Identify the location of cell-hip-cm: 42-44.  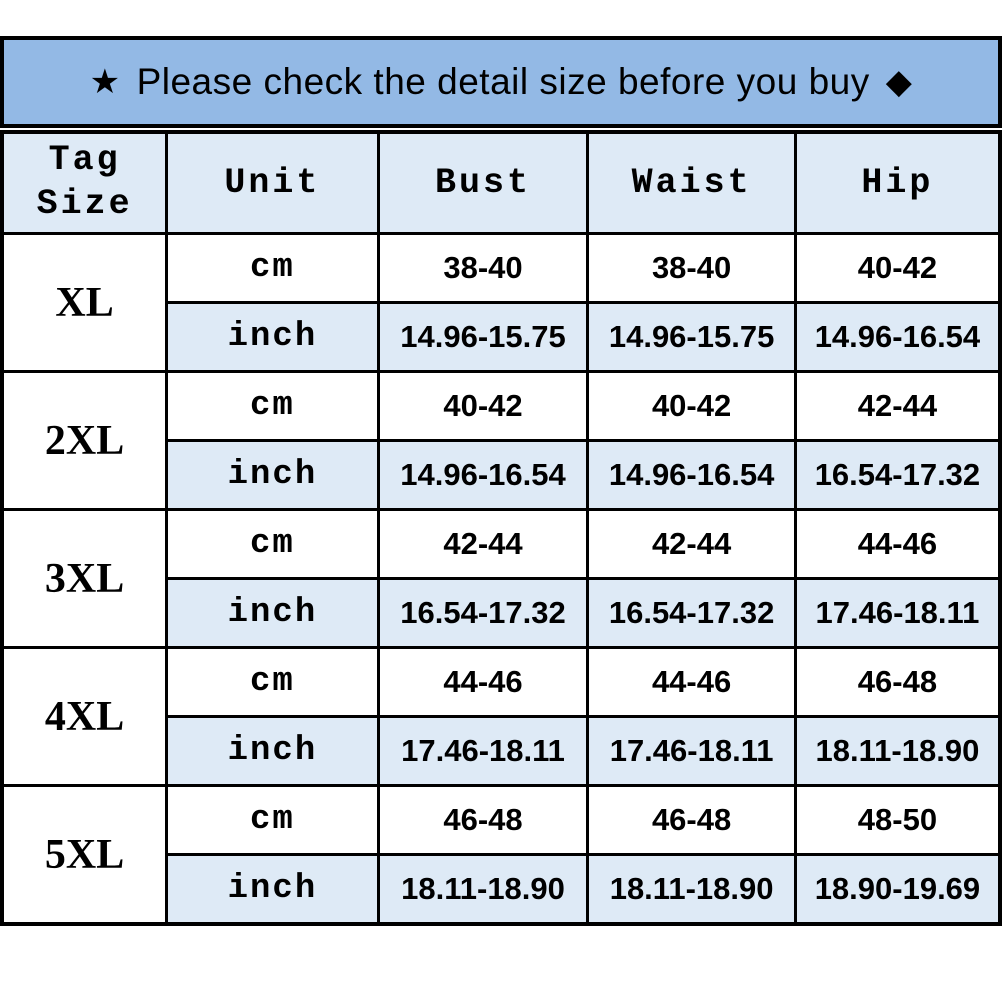
(897, 406).